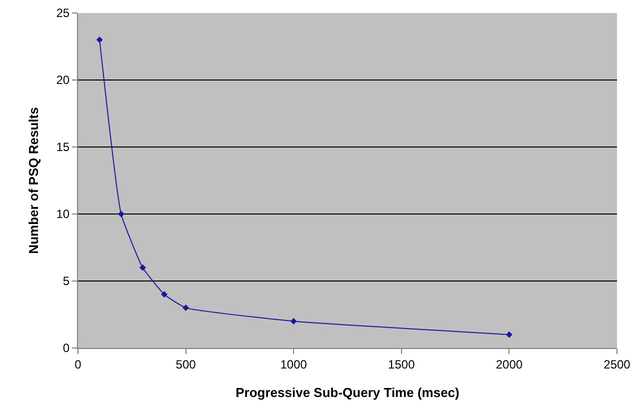 This screenshot has width=643, height=412. What do you see at coordinates (66, 281) in the screenshot?
I see `y-tick-label: 5` at bounding box center [66, 281].